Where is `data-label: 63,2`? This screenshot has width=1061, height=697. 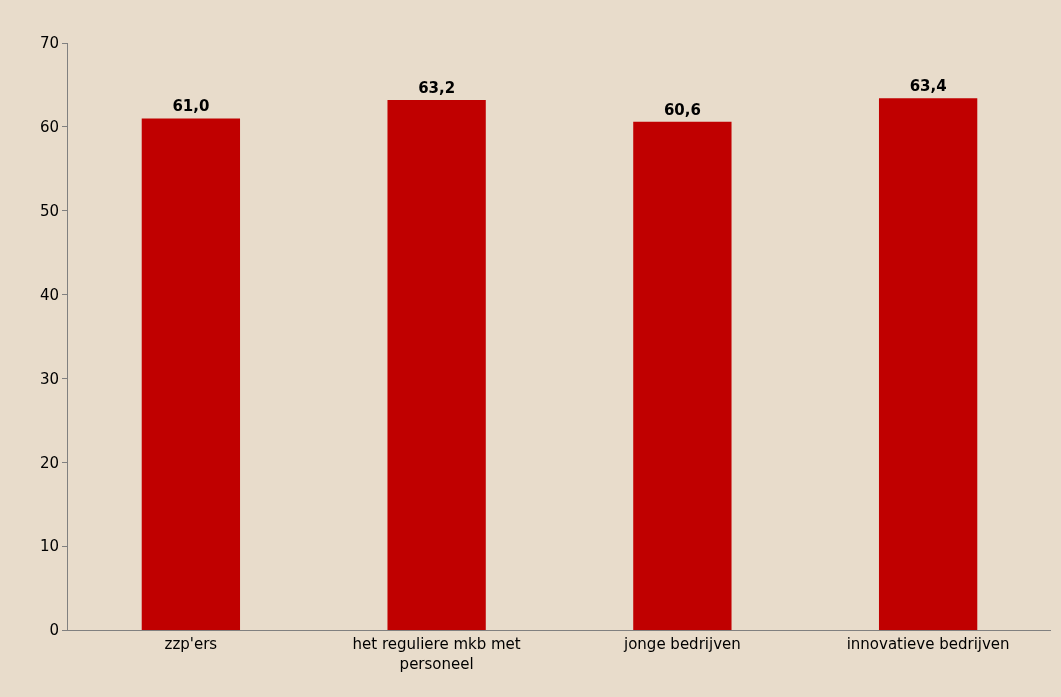
data-label: 63,2 is located at coordinates (437, 88).